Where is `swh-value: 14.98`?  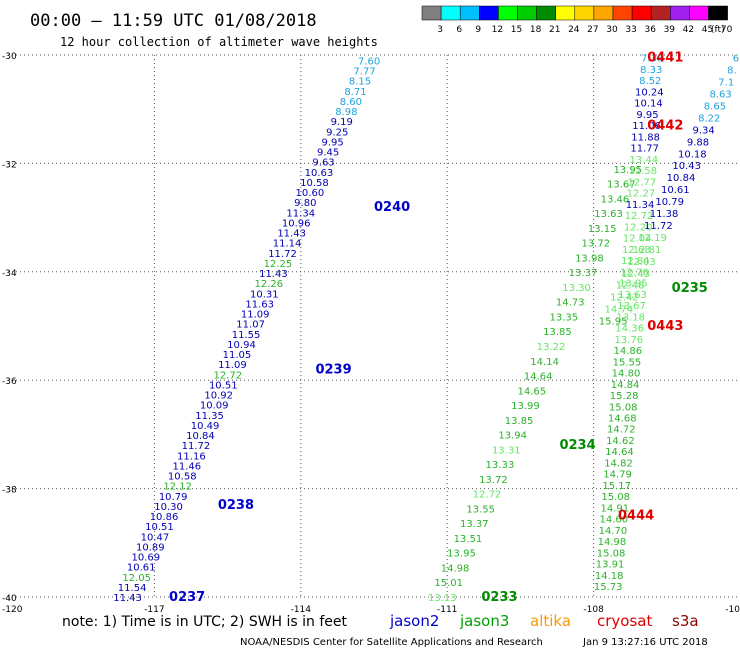
swh-value: 14.98 is located at coordinates (612, 542).